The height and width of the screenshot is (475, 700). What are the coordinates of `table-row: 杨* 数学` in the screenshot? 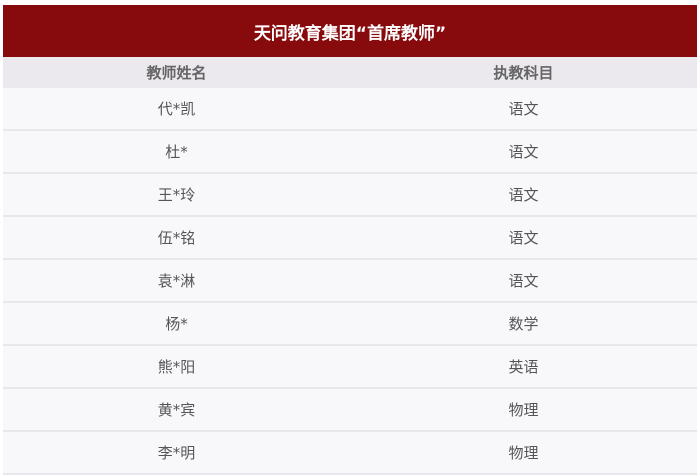 It's located at (350, 324).